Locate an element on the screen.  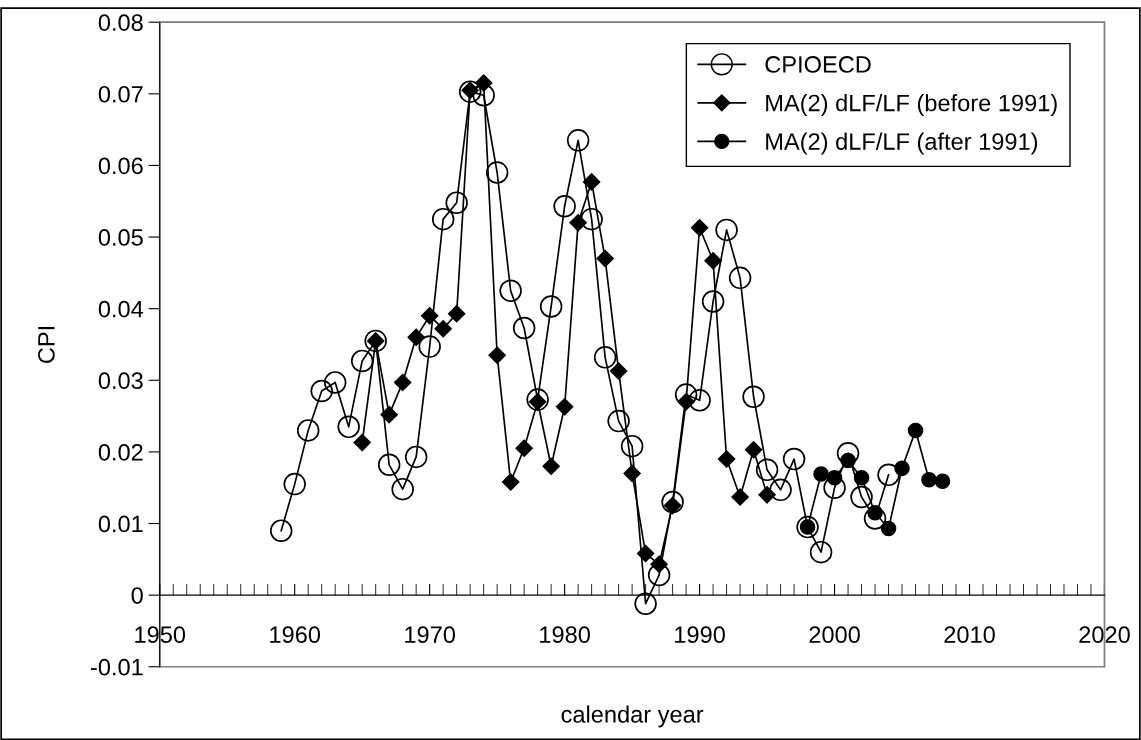
y-tick-label: 0.04 is located at coordinates (121, 309).